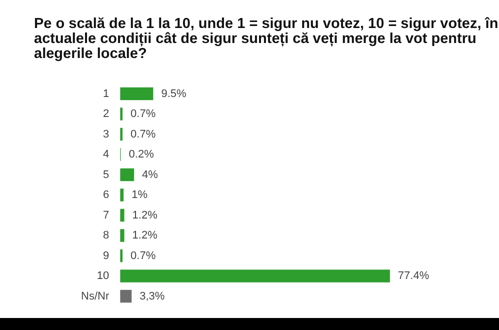 Image resolution: width=499 pixels, height=330 pixels. I want to click on y-tick-label: 6, so click(106, 195).